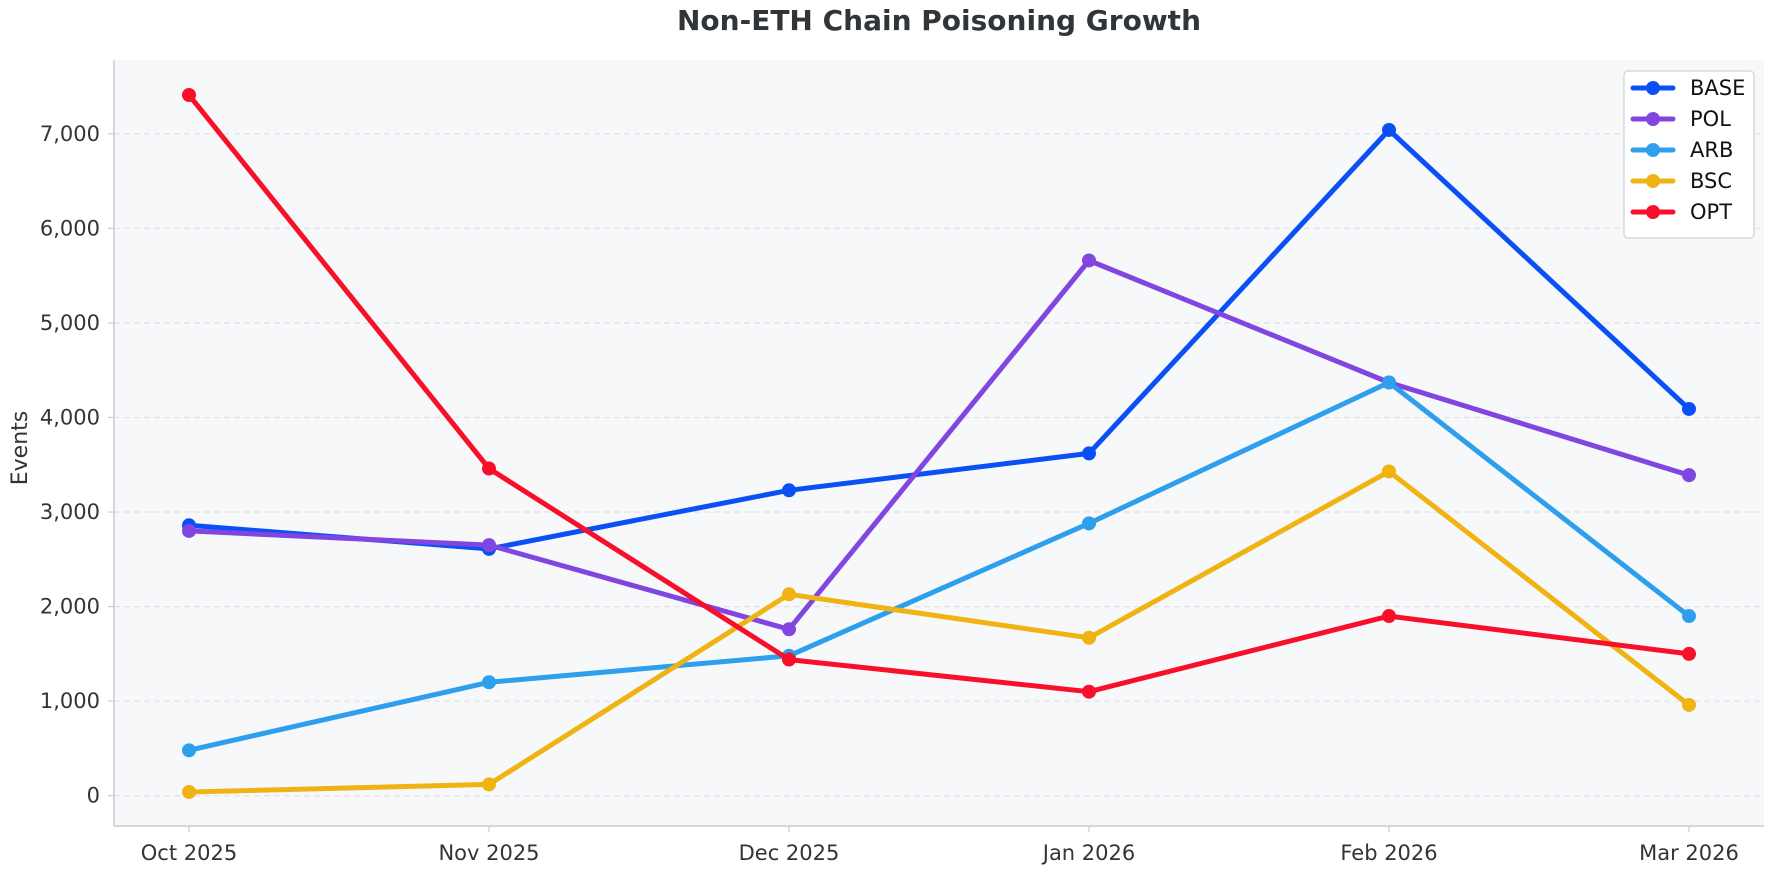 The height and width of the screenshot is (872, 1770). I want to click on y-tick-label: 6,000, so click(70, 228).